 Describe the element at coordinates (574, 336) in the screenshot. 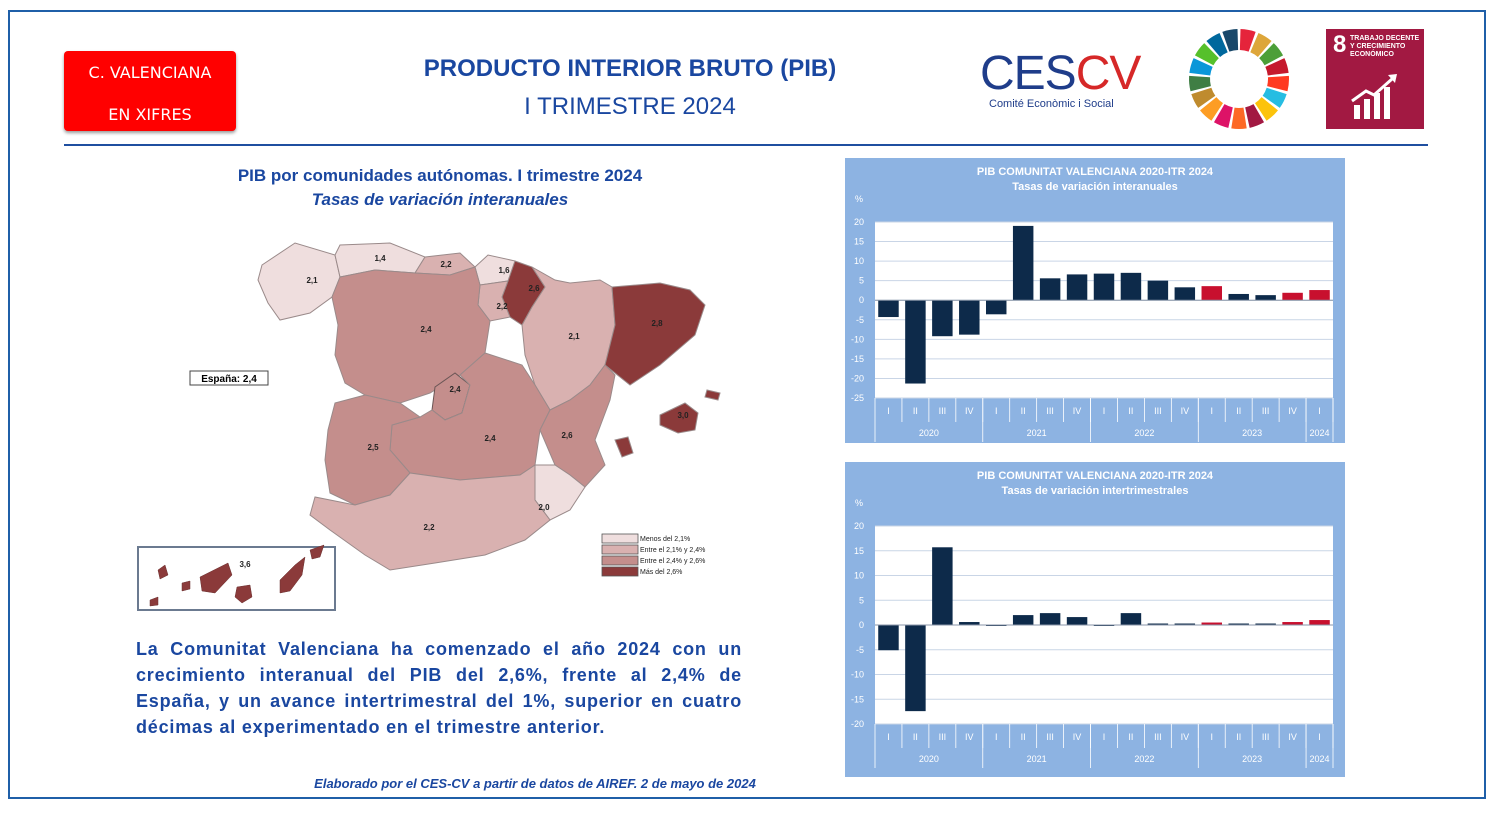

I see `label-aragon: 2,1` at that location.